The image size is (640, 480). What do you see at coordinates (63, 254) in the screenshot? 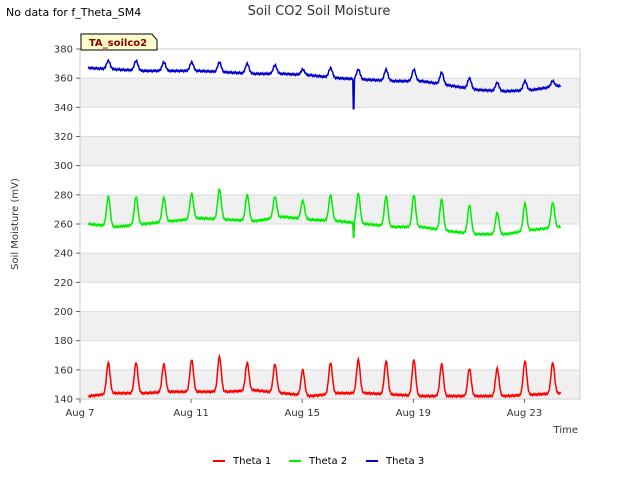
I see `y-tick-label: 240` at bounding box center [63, 254].